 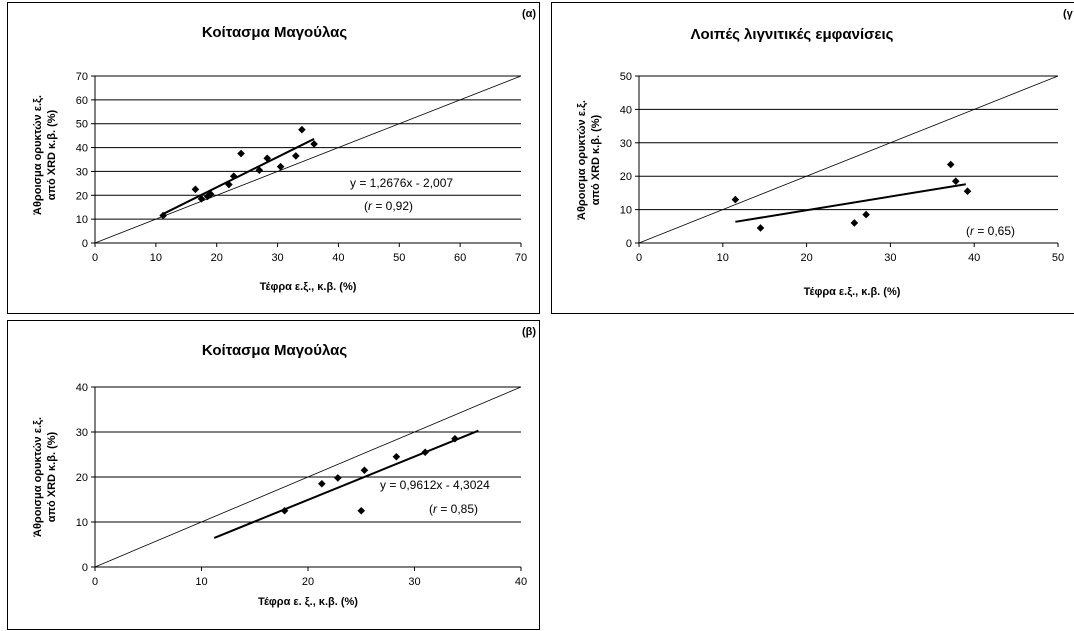 What do you see at coordinates (521, 258) in the screenshot?
I see `chart-a-xtick-label-7: 70` at bounding box center [521, 258].